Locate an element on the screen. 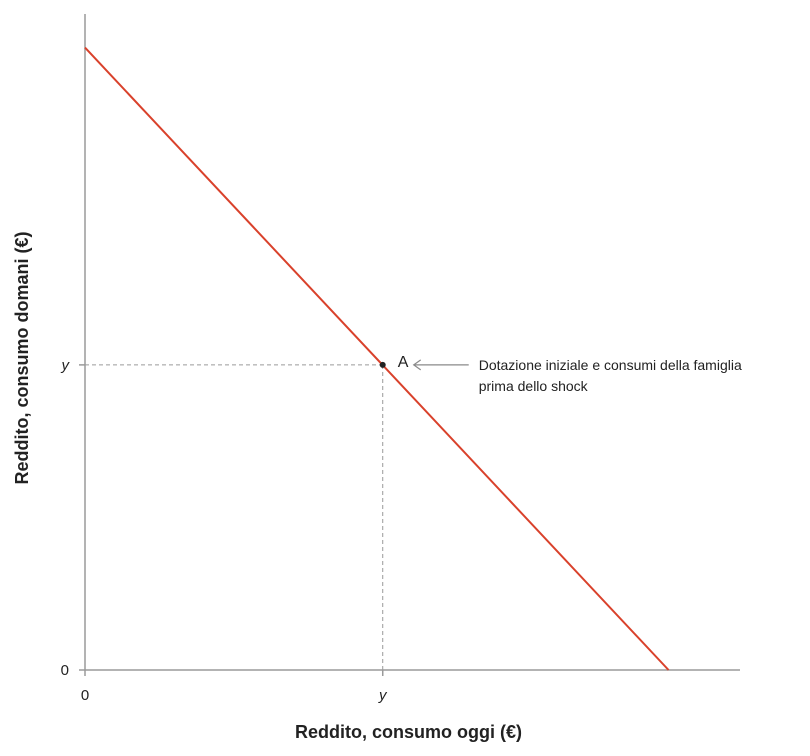 This screenshot has height=756, width=810. point-label-A: A is located at coordinates (403, 362).